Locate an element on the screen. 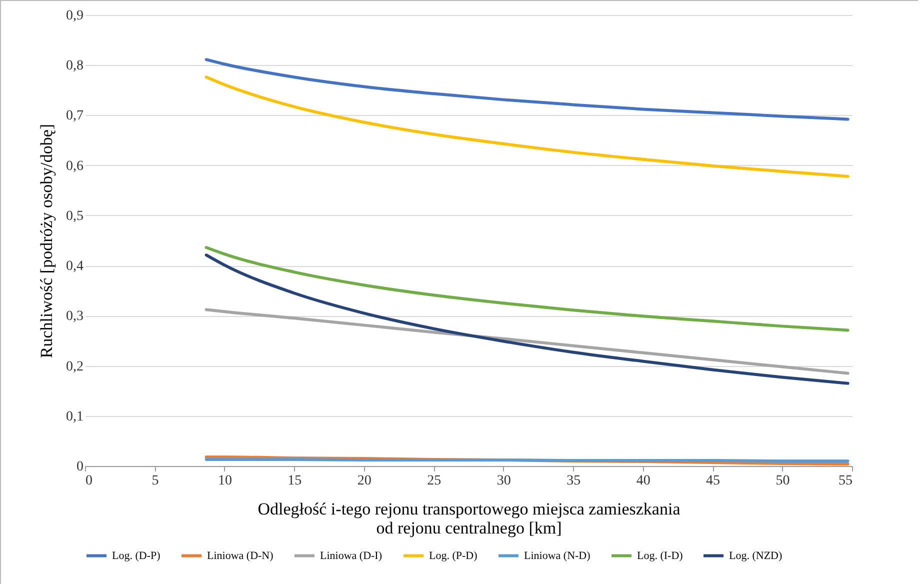 The width and height of the screenshot is (920, 586). x-tick-label: 45 is located at coordinates (713, 481).